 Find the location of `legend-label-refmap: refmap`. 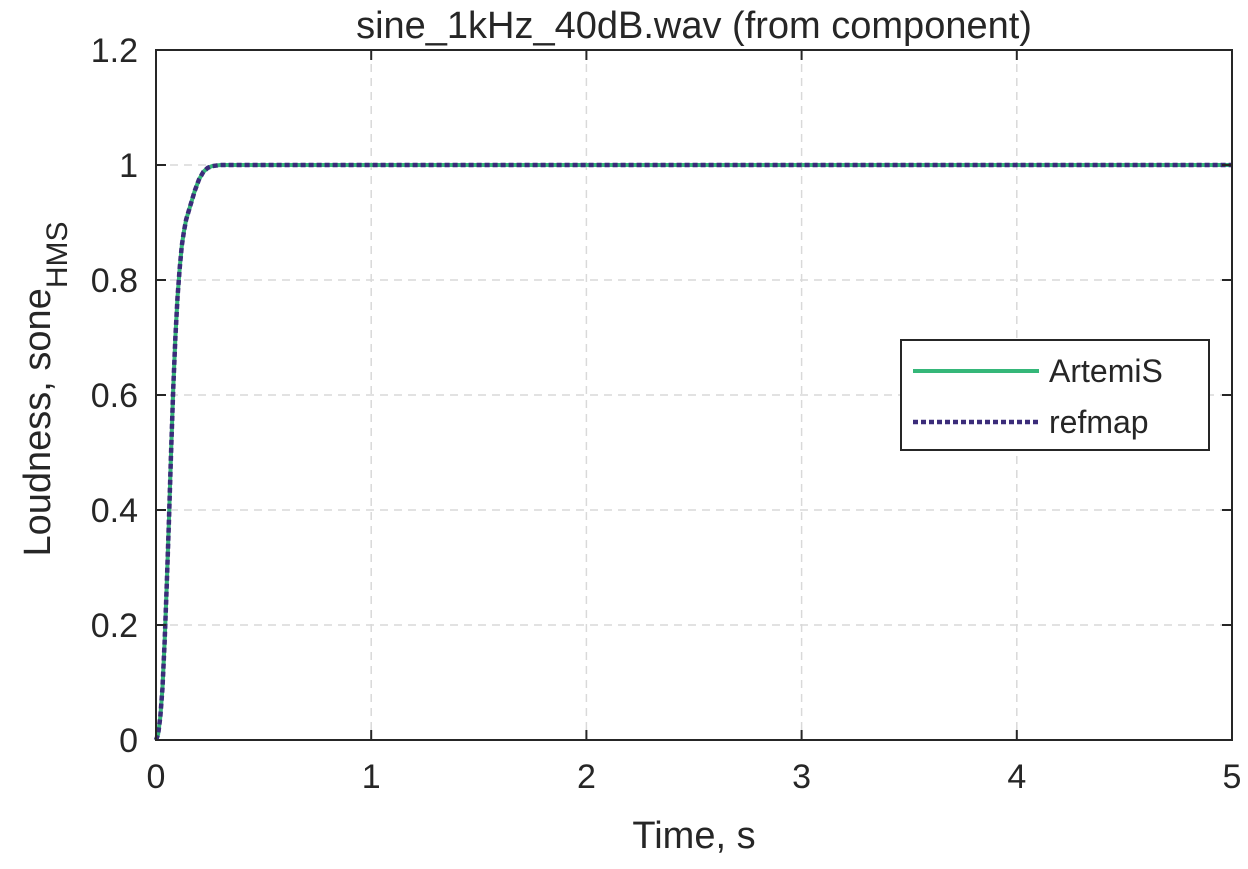

legend-label-refmap: refmap is located at coordinates (1099, 422).